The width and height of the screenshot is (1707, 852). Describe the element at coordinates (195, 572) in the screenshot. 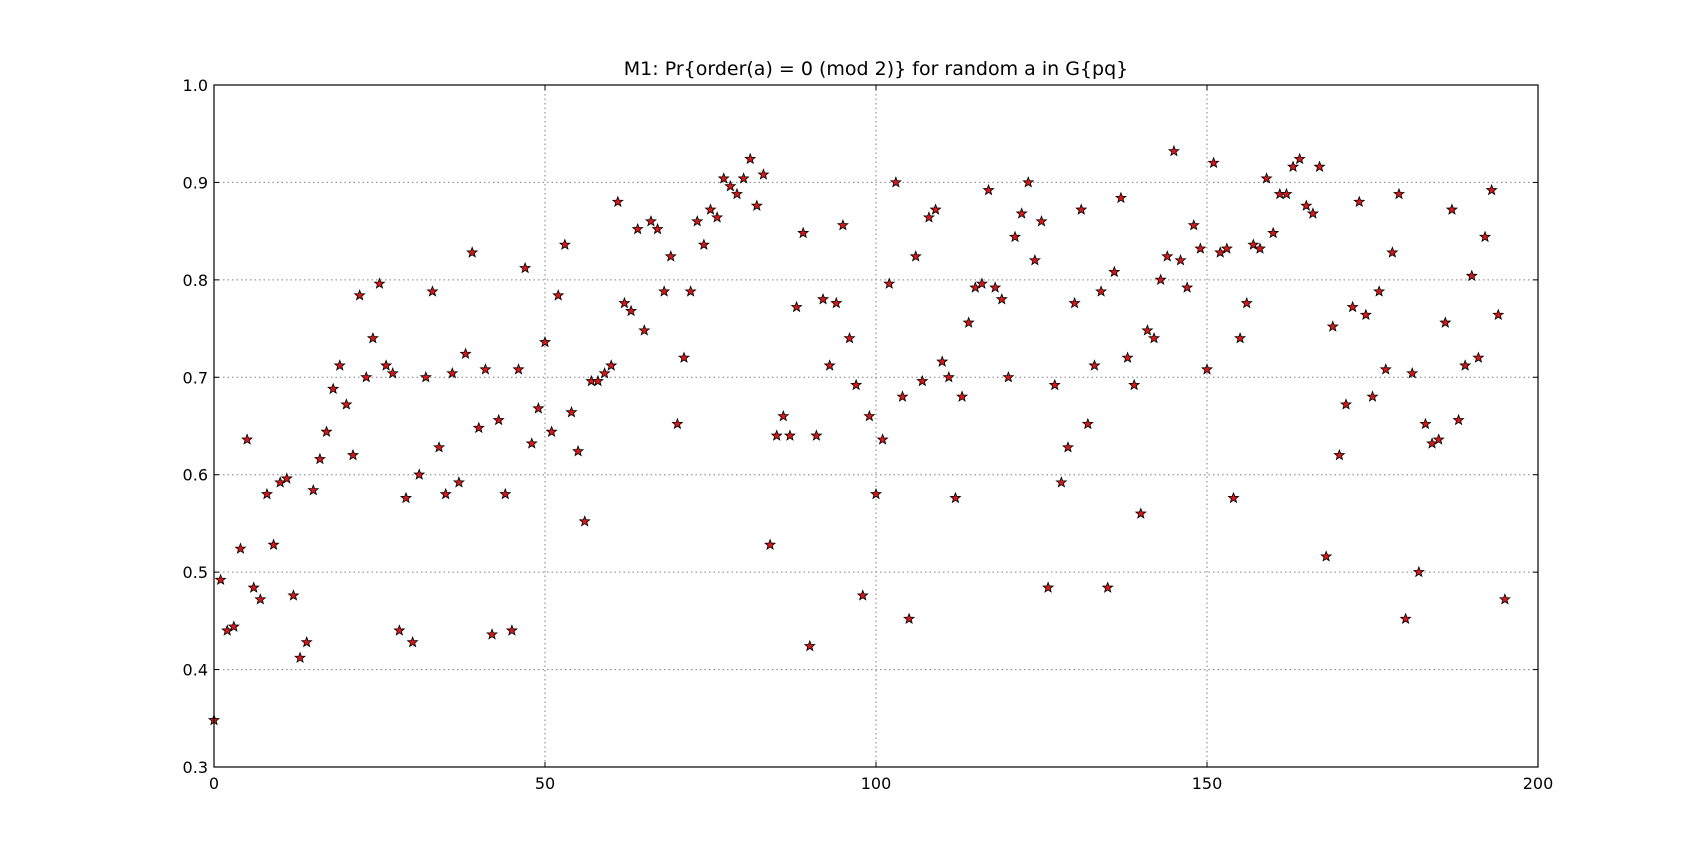

I see `y-tick-label: 0.5` at that location.